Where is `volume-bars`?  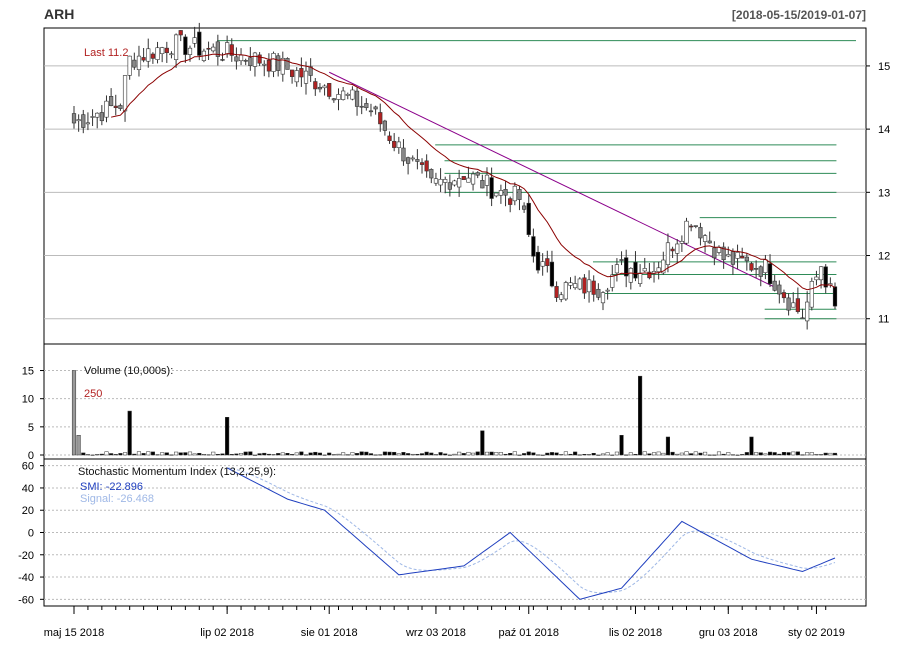
volume-bars is located at coordinates (454, 413).